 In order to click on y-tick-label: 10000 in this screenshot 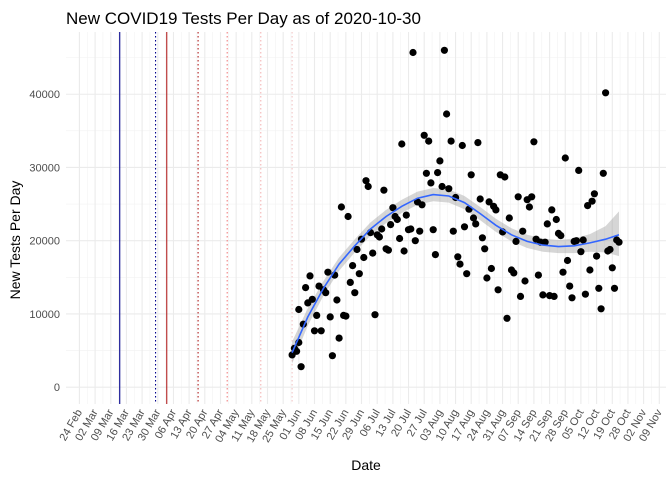, I will do `click(44, 315)`.